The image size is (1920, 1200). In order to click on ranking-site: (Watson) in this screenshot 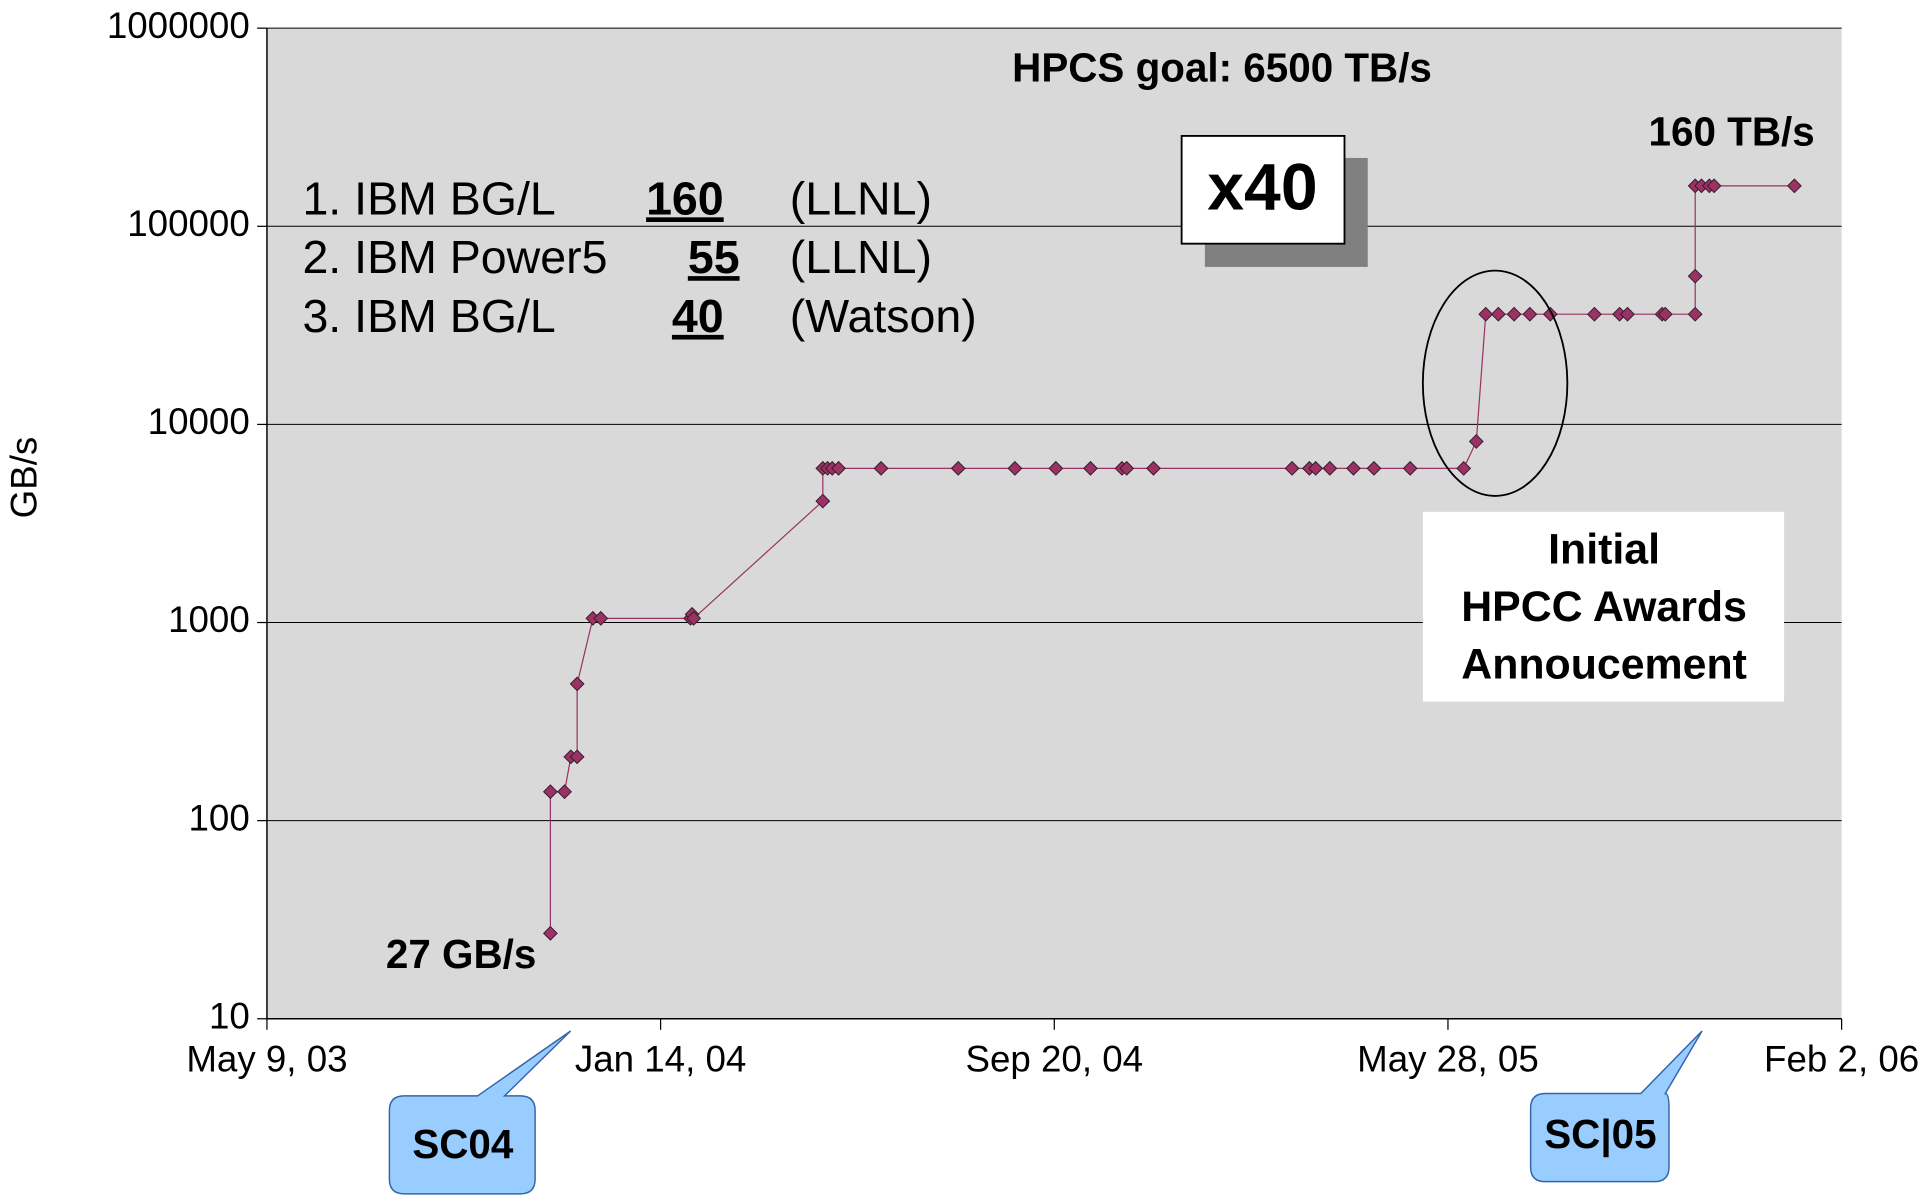, I will do `click(883, 316)`.